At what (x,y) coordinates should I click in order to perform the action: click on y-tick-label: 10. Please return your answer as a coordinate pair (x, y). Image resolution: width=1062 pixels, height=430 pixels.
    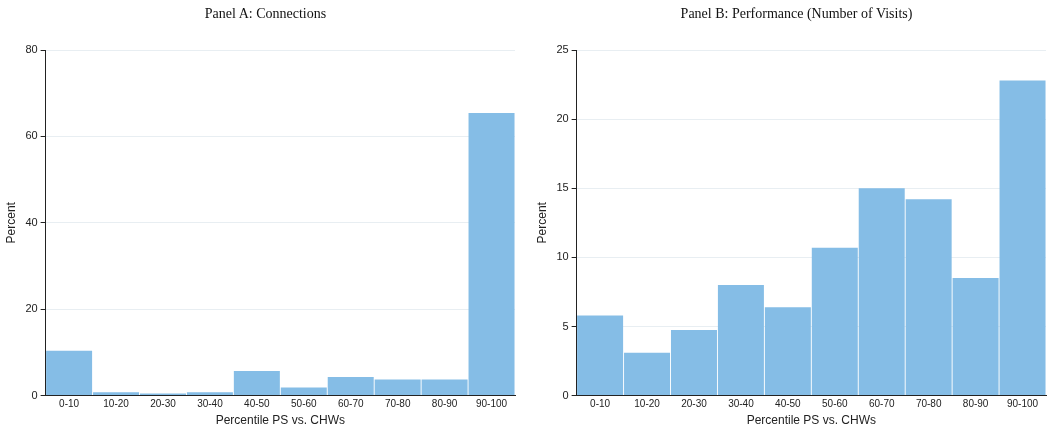
    Looking at the image, I should click on (562, 256).